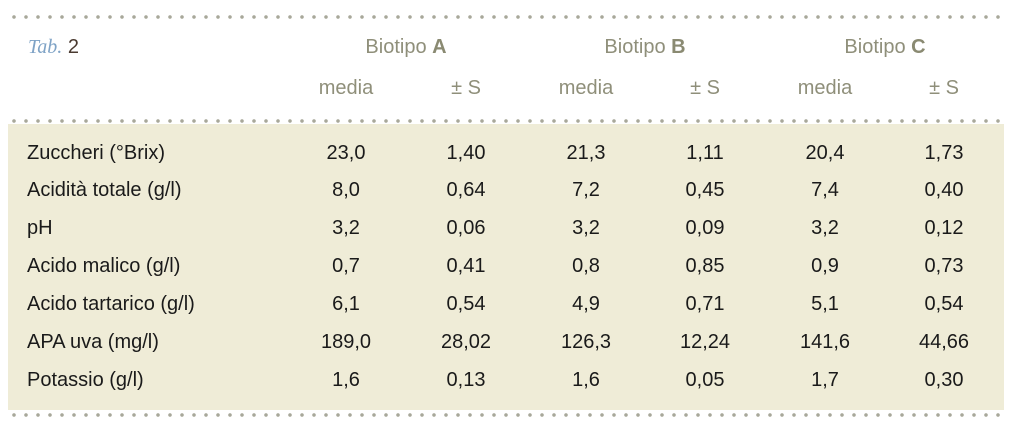 The width and height of the screenshot is (1024, 434). What do you see at coordinates (705, 266) in the screenshot?
I see `cell-sd-b: 0,85` at bounding box center [705, 266].